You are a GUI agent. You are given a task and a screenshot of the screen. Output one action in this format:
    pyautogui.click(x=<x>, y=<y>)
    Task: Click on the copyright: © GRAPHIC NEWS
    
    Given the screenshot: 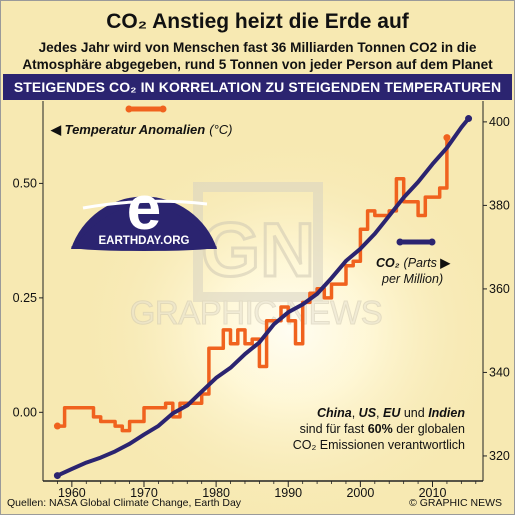 What is the action you would take?
    pyautogui.click(x=455, y=503)
    